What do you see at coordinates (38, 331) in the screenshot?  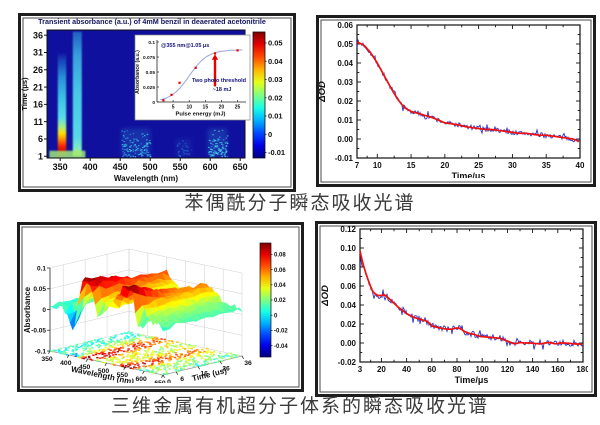 I see `svg-text: -0.05` at bounding box center [38, 331].